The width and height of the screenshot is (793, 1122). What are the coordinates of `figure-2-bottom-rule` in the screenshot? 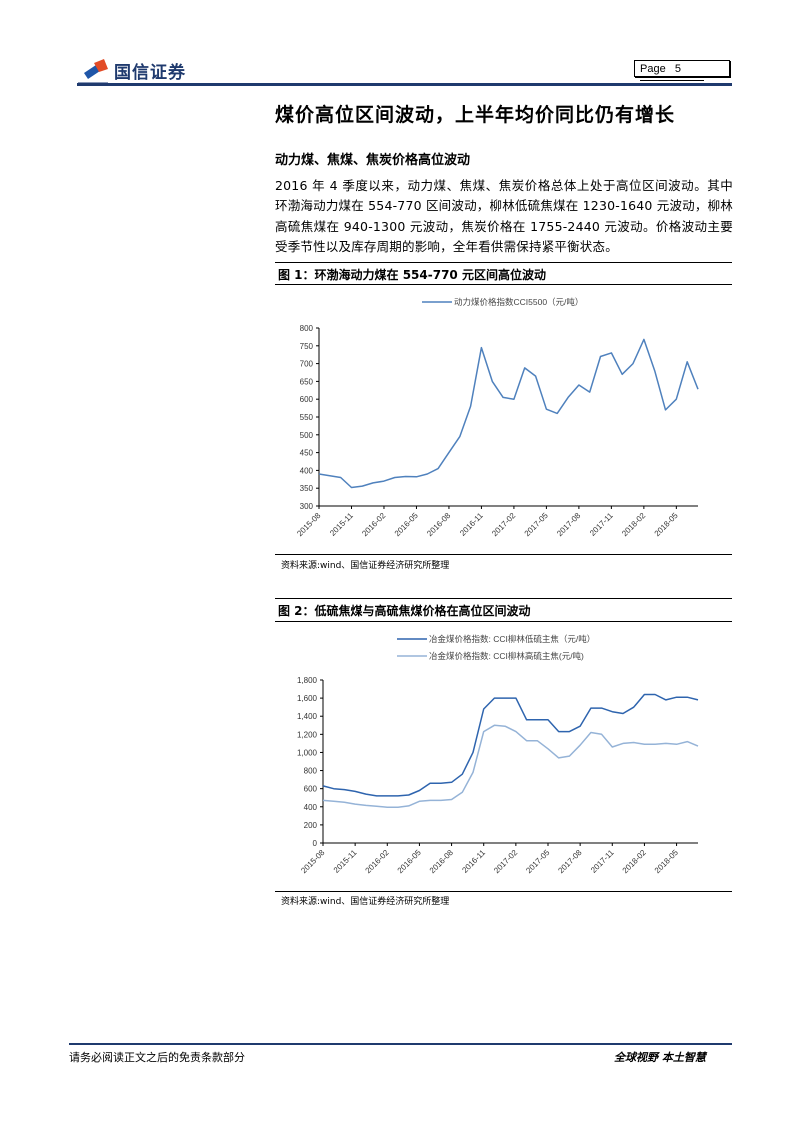 It's located at (503, 891).